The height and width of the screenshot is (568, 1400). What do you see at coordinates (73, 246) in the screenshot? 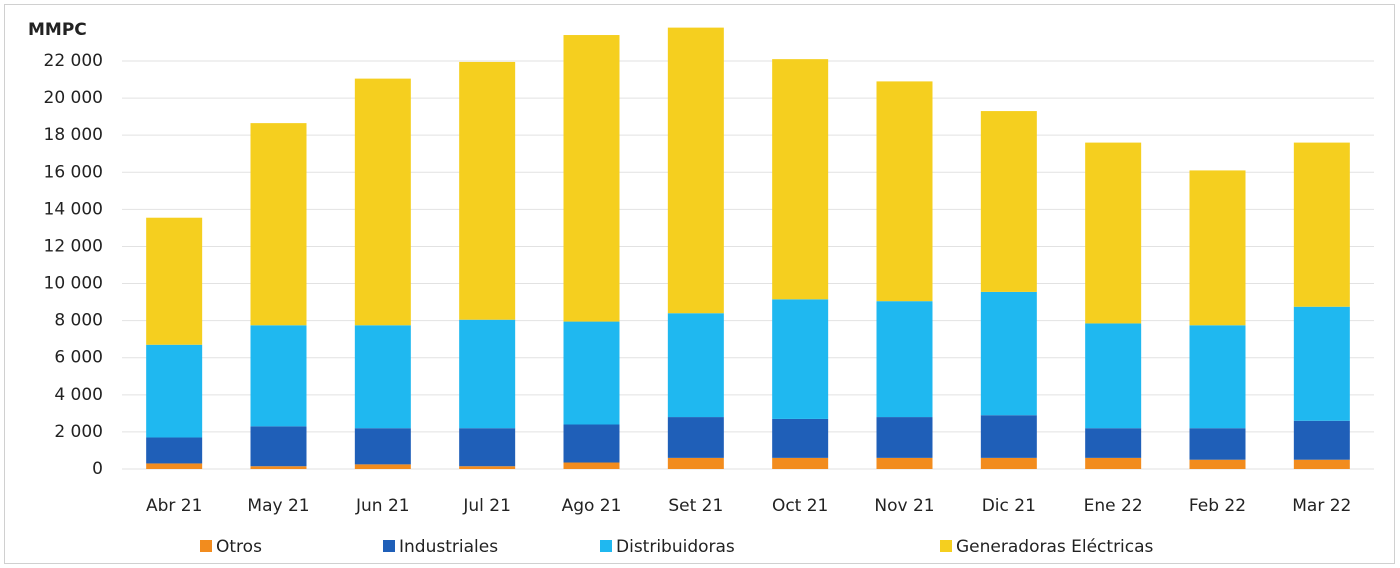
I see `y-tick-label: 12 000` at bounding box center [73, 246].